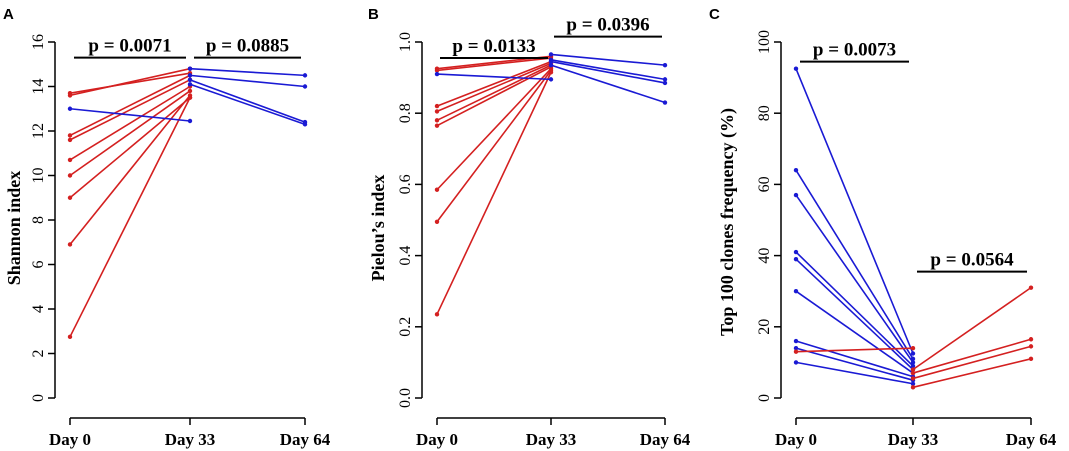 The height and width of the screenshot is (451, 1069). I want to click on panel-a-x-tick-label: Day 0, so click(70, 439).